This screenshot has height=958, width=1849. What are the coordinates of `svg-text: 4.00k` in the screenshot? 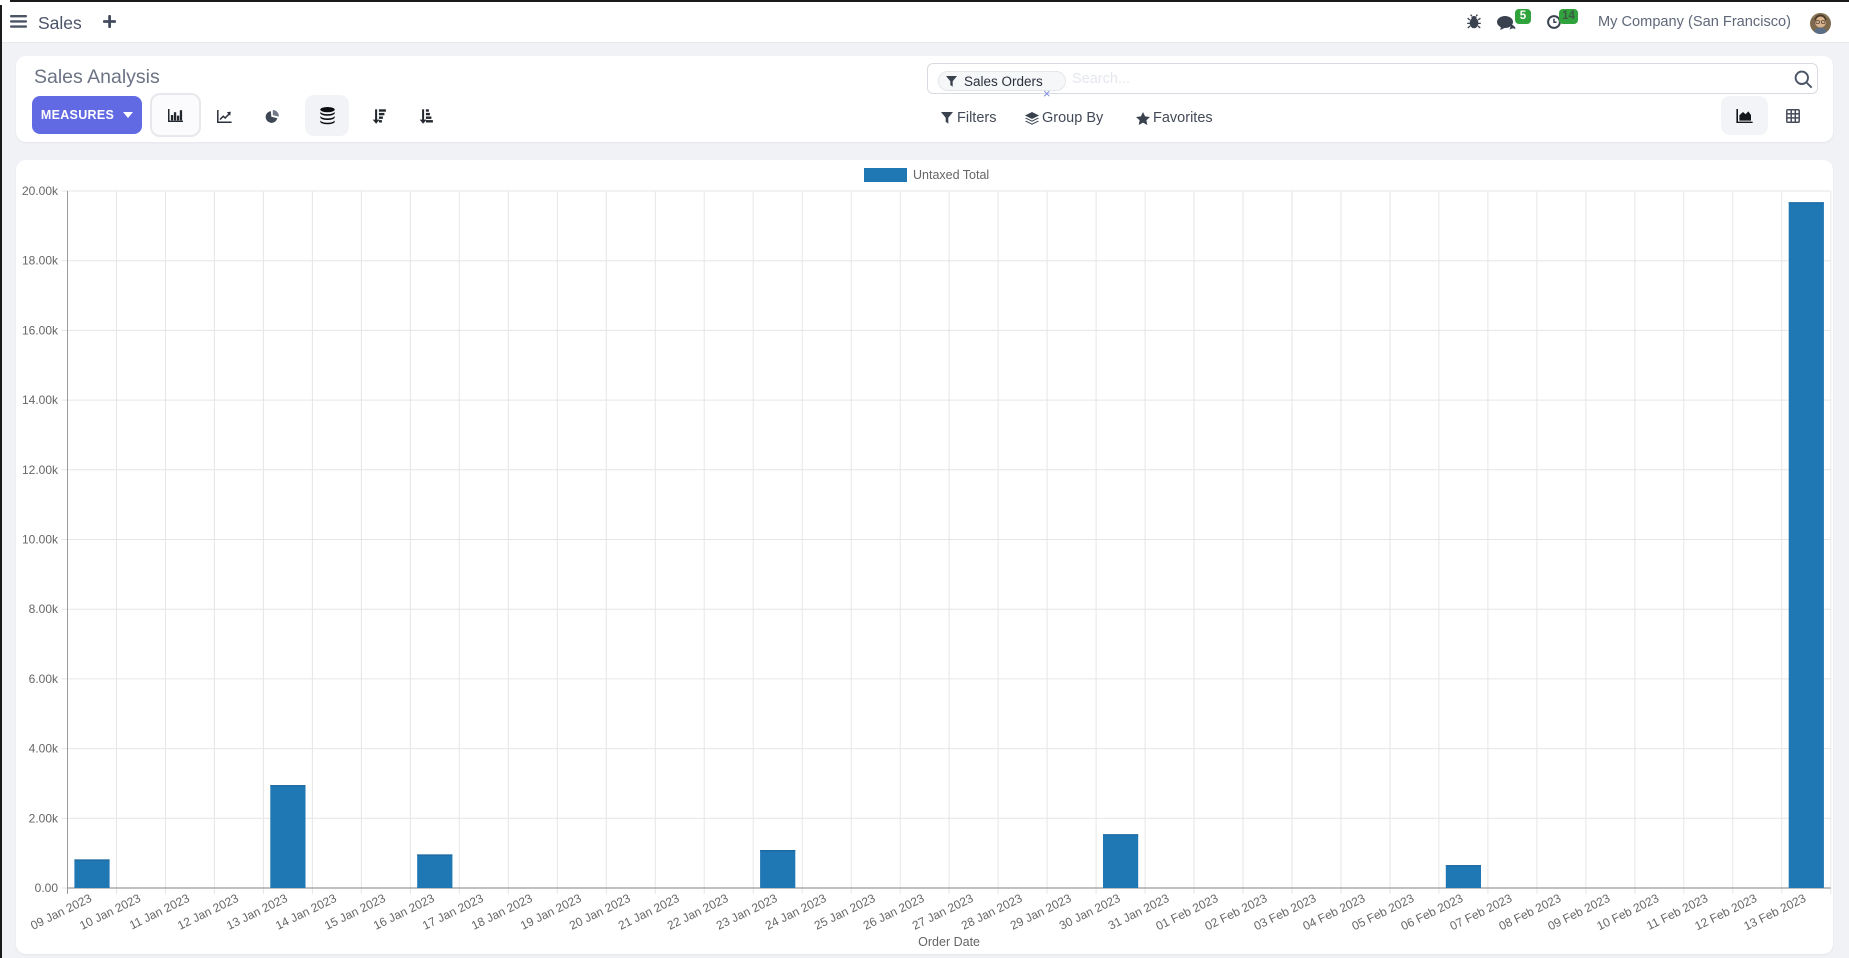 It's located at (44, 749).